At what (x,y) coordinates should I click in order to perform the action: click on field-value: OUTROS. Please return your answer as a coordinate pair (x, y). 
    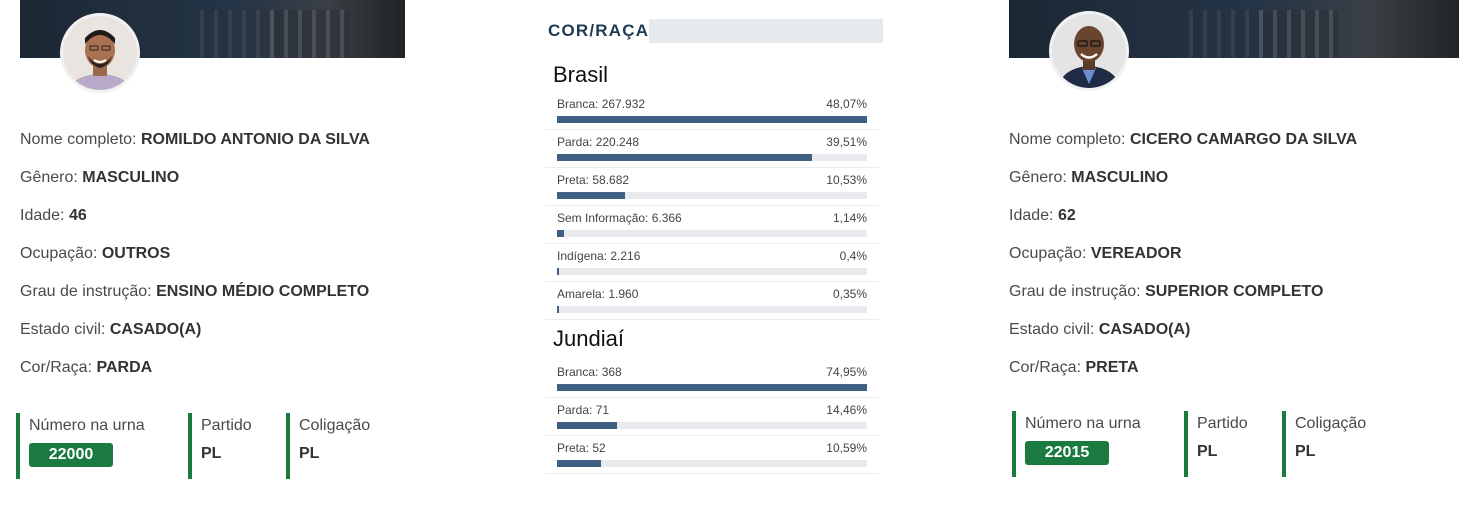
    Looking at the image, I should click on (136, 253).